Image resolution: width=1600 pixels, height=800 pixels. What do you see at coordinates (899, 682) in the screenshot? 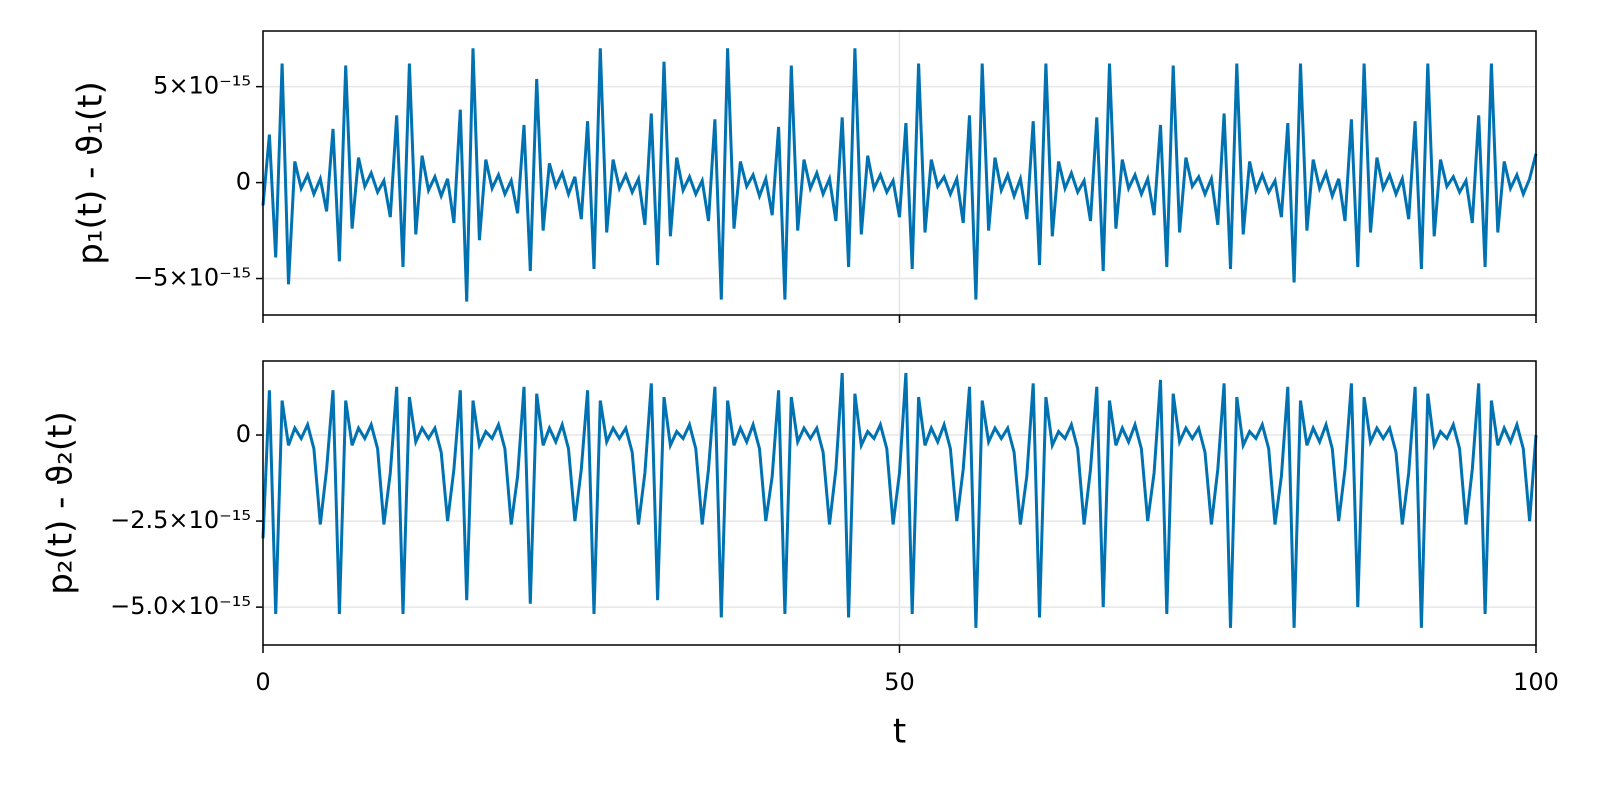
I see `x-tick-label: 50` at bounding box center [899, 682].